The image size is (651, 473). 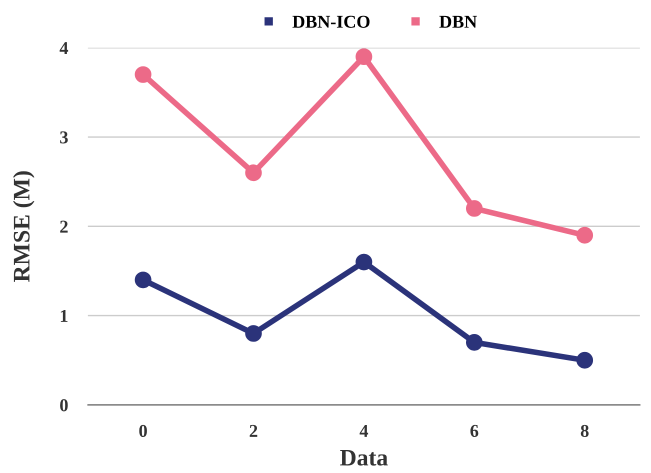 What do you see at coordinates (474, 431) in the screenshot?
I see `x-tick-label: 6` at bounding box center [474, 431].